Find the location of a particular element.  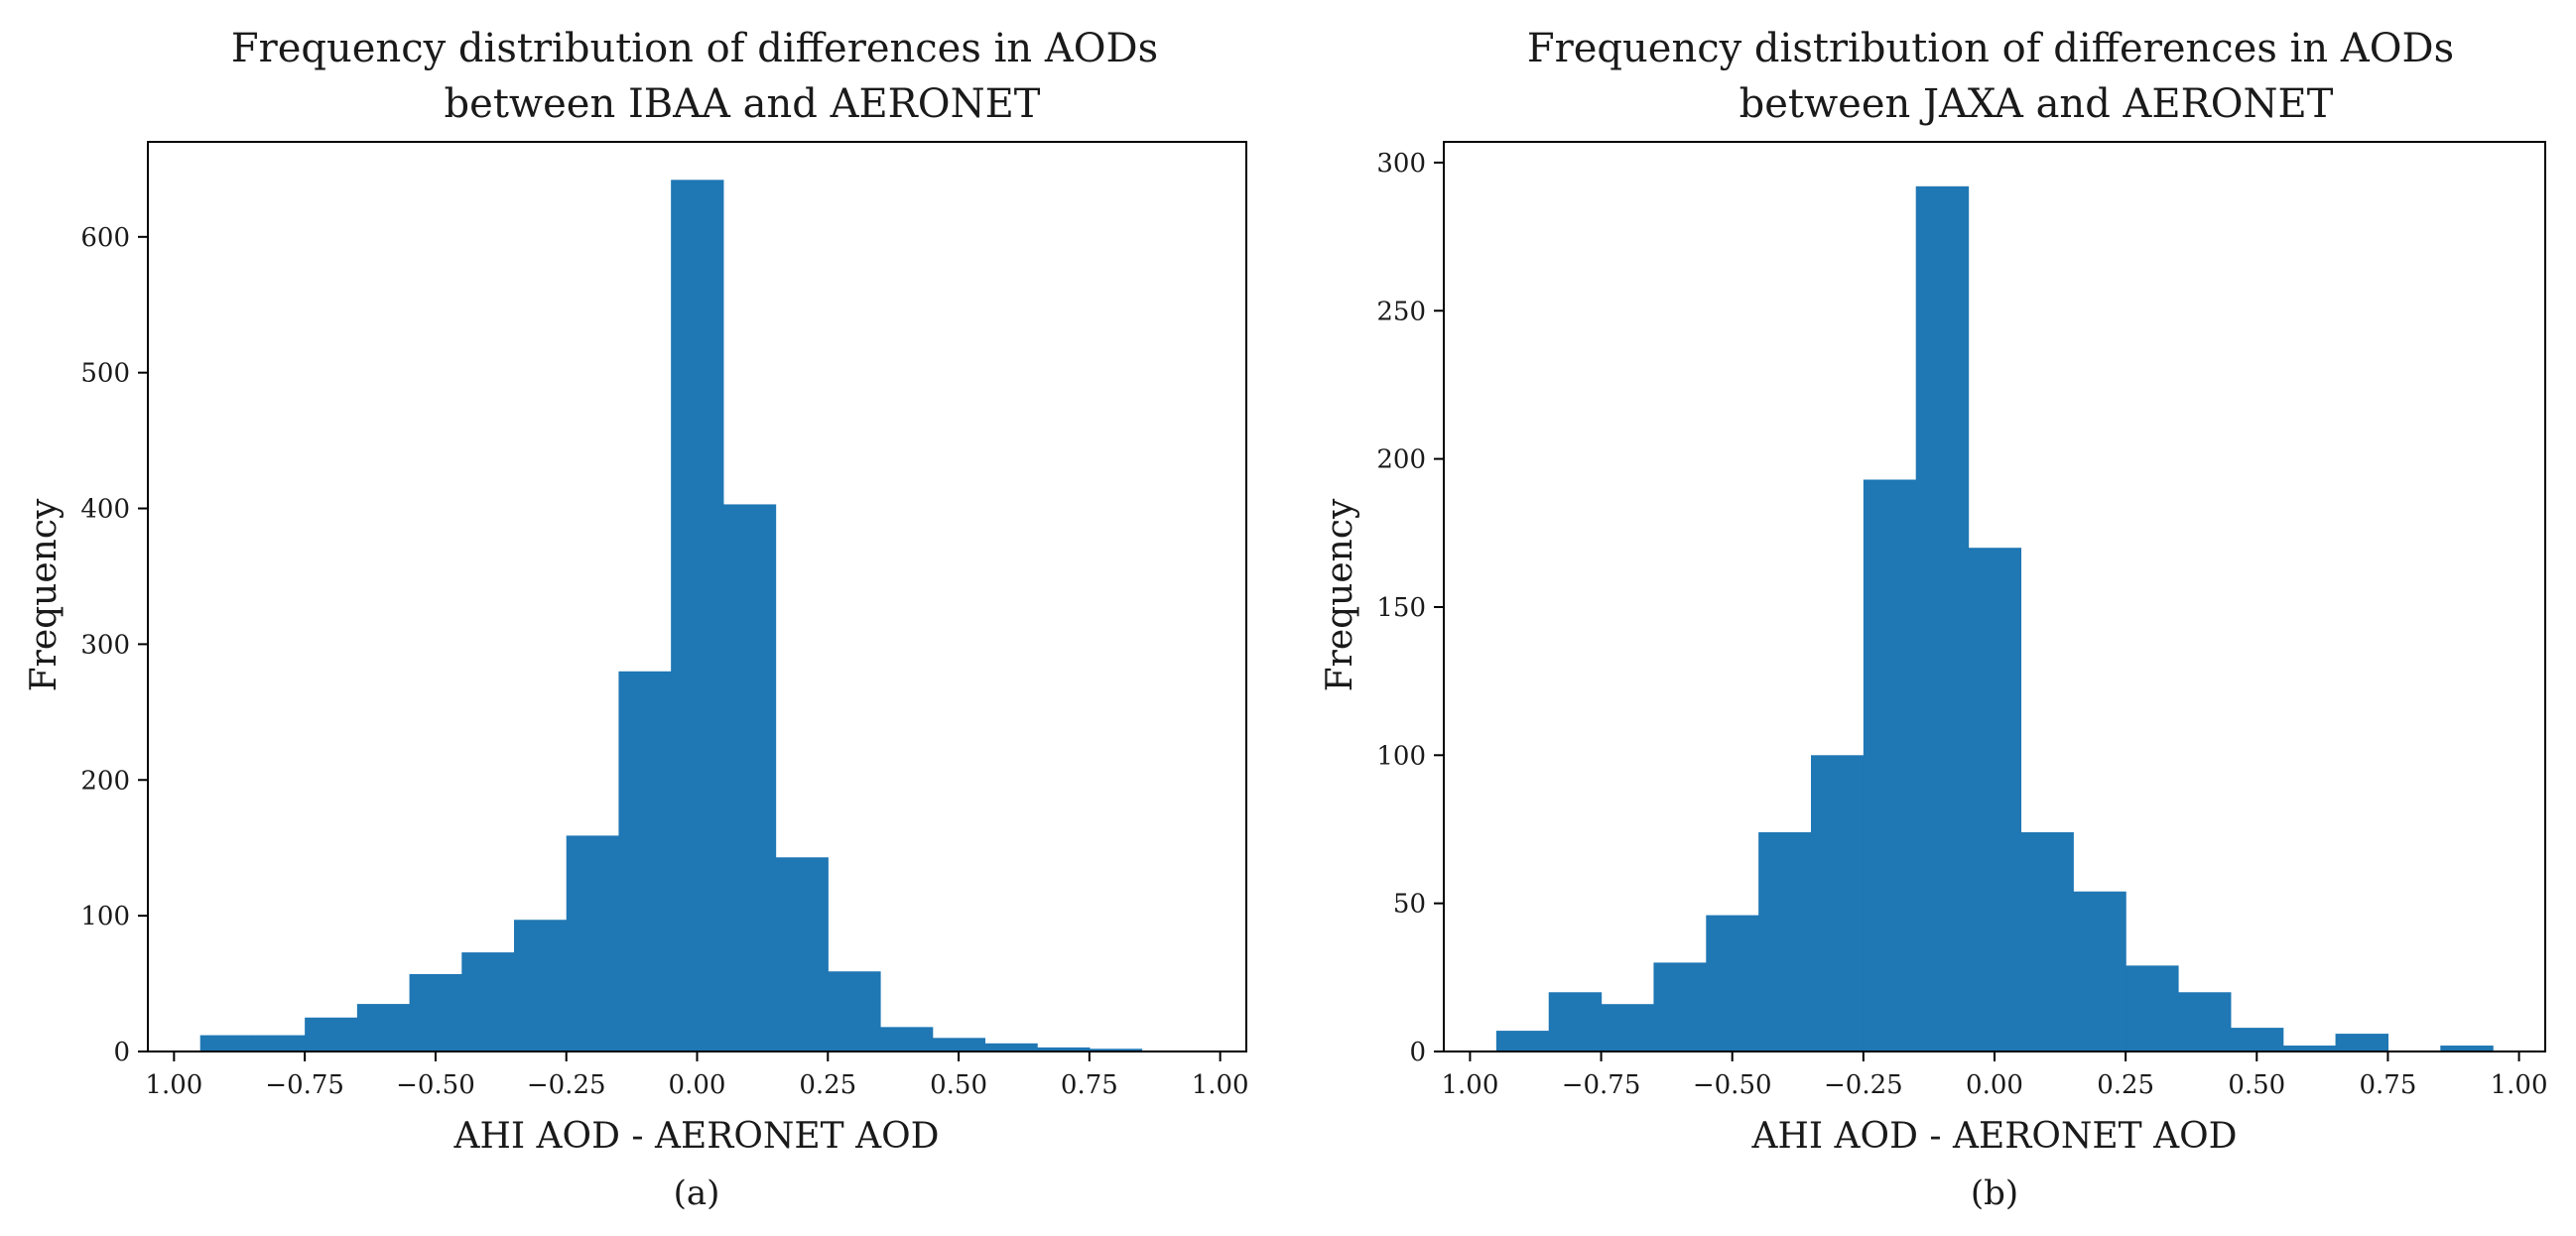

y-axis-ticks: 0 50 100 150 200 250 300 is located at coordinates (1410, 608).